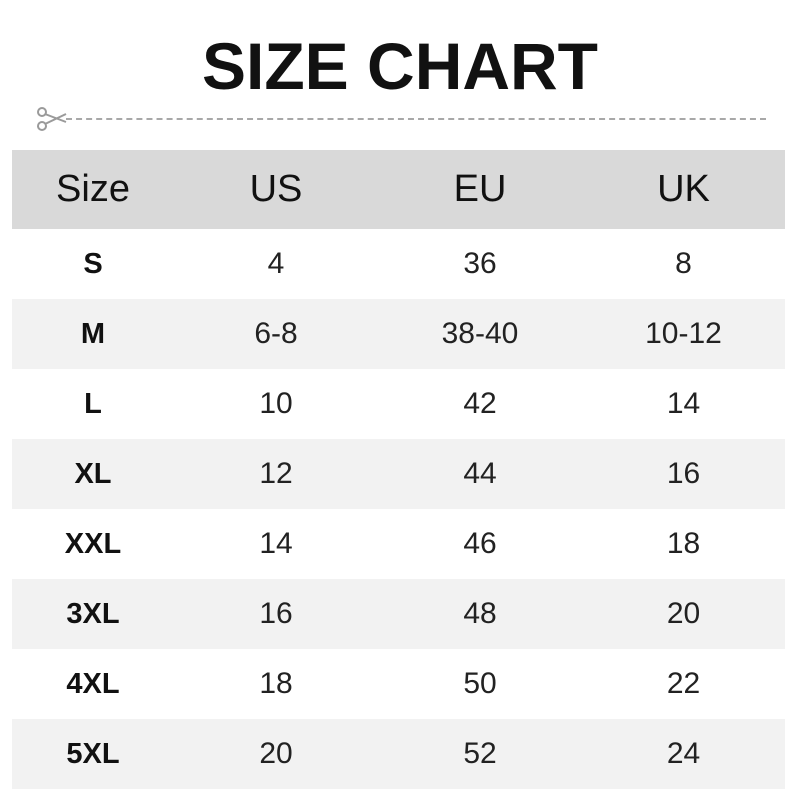 The width and height of the screenshot is (800, 800). Describe the element at coordinates (400, 66) in the screenshot. I see `page-title: SIZE CHART` at that location.